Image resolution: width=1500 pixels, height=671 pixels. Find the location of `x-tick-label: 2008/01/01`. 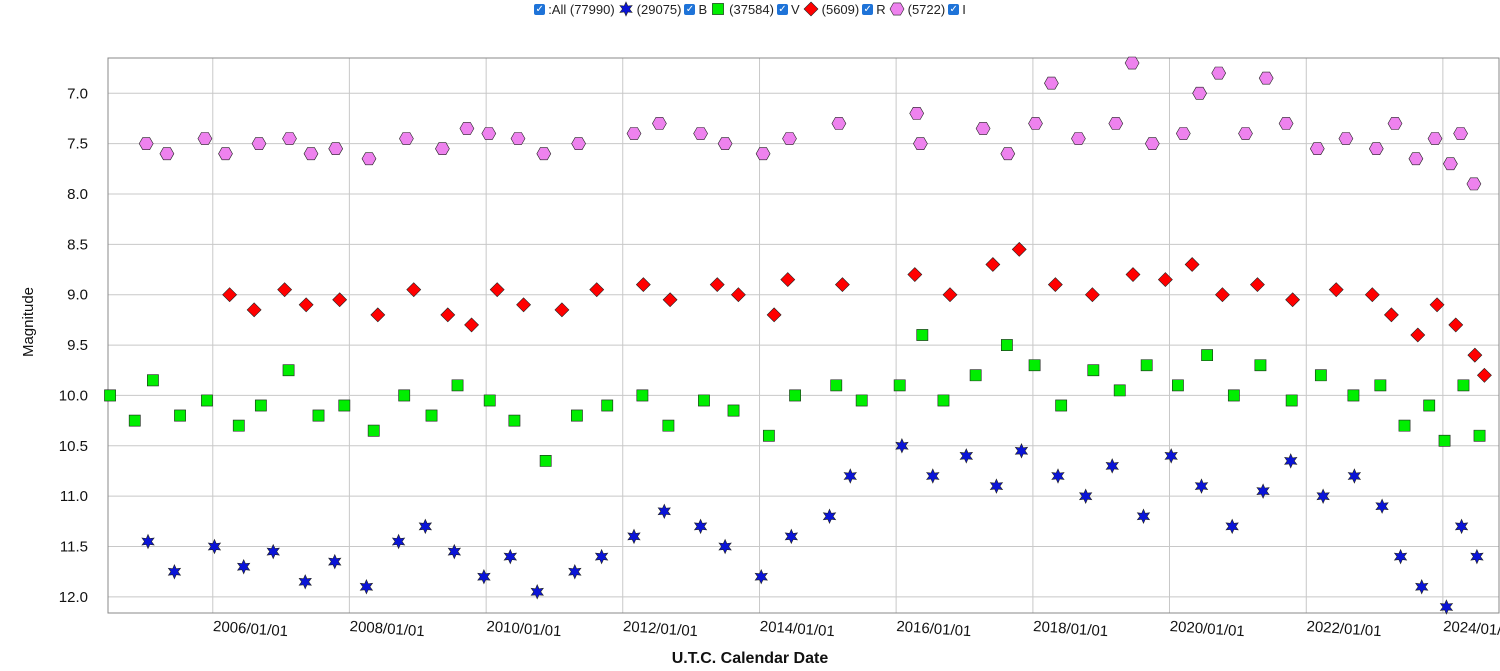

x-tick-label: 2008/01/01 is located at coordinates (387, 629).